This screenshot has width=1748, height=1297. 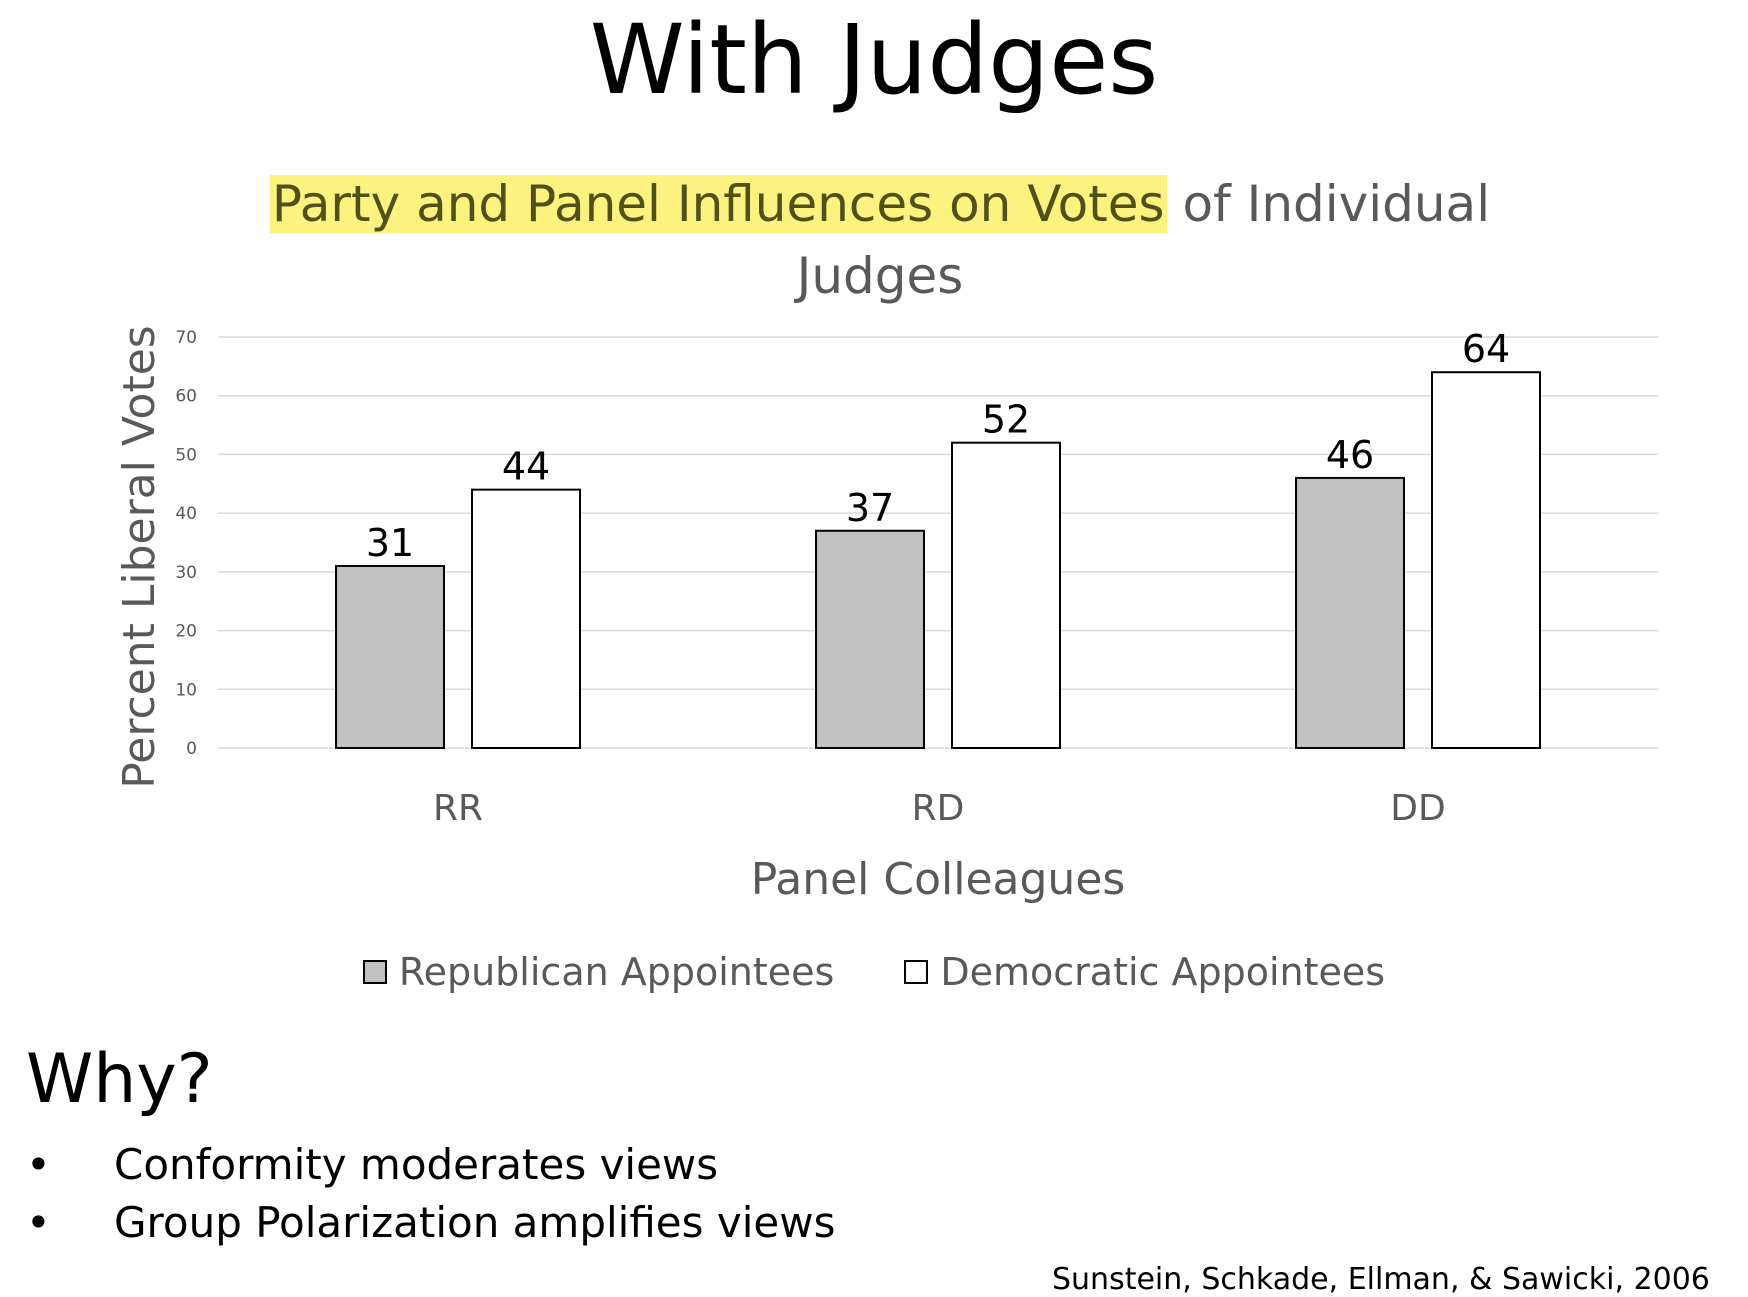 What do you see at coordinates (186, 338) in the screenshot?
I see `y-tick-label: 70` at bounding box center [186, 338].